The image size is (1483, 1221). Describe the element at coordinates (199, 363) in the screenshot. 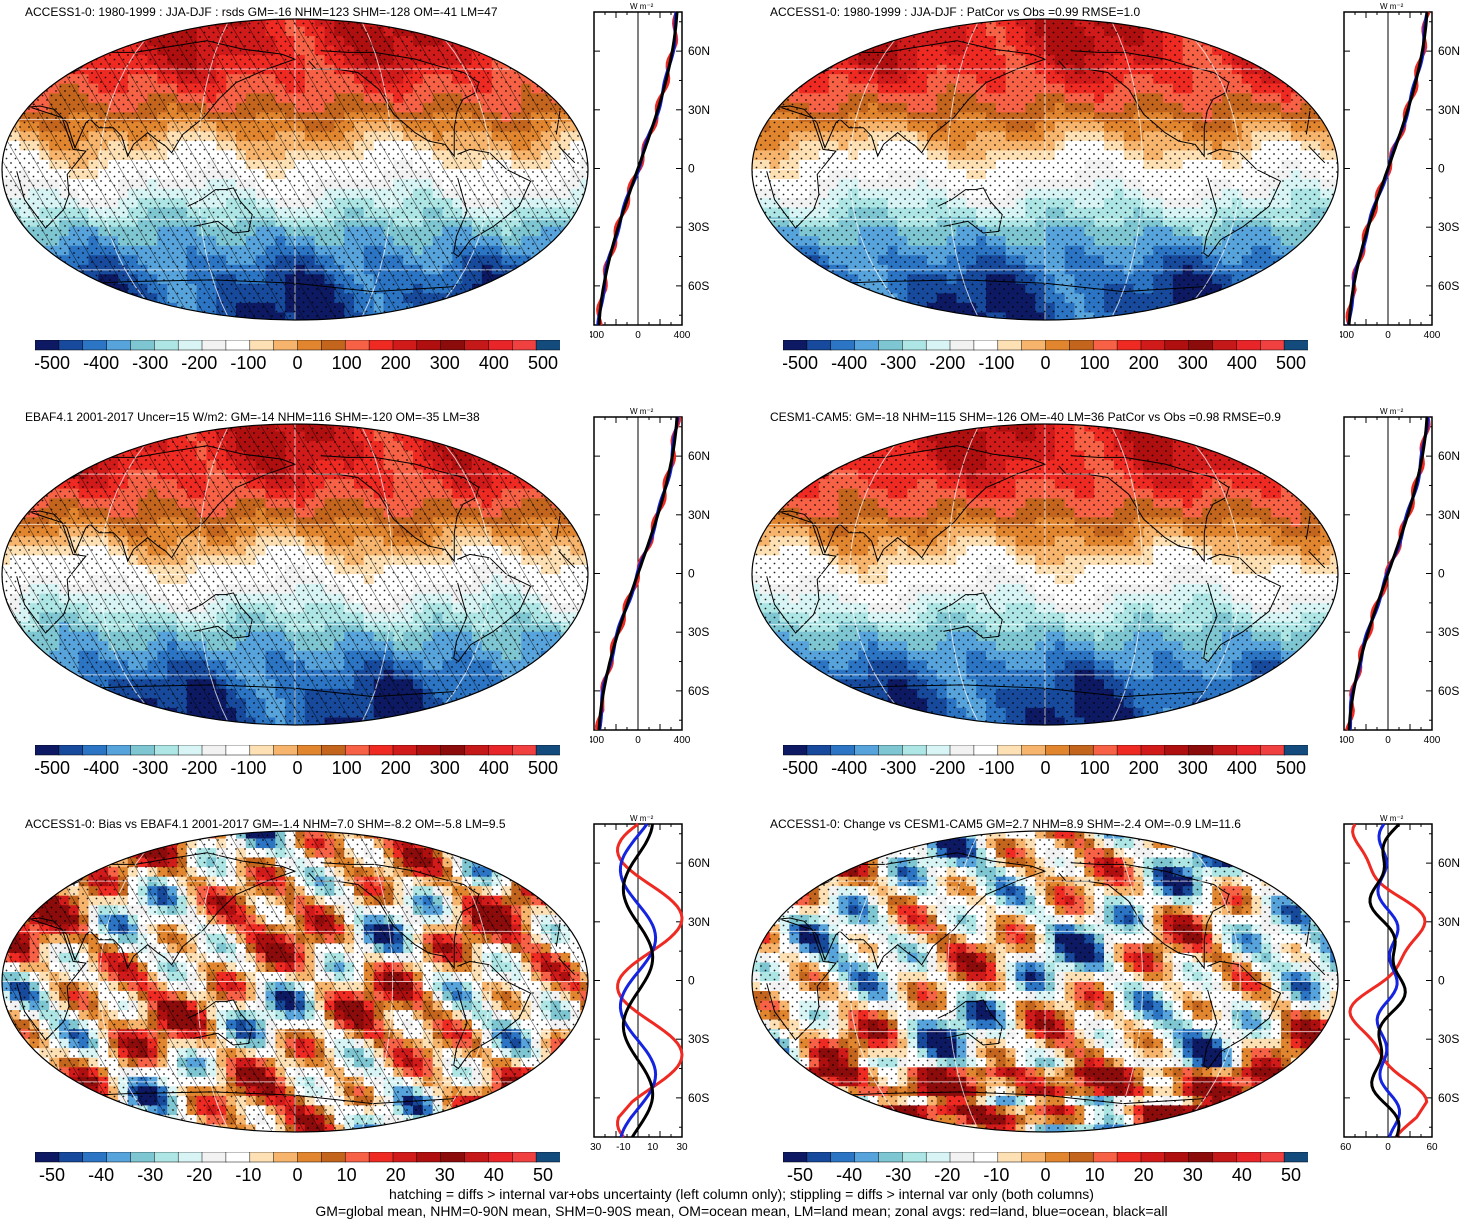

I see `colorbar-tick-label: -200` at that location.